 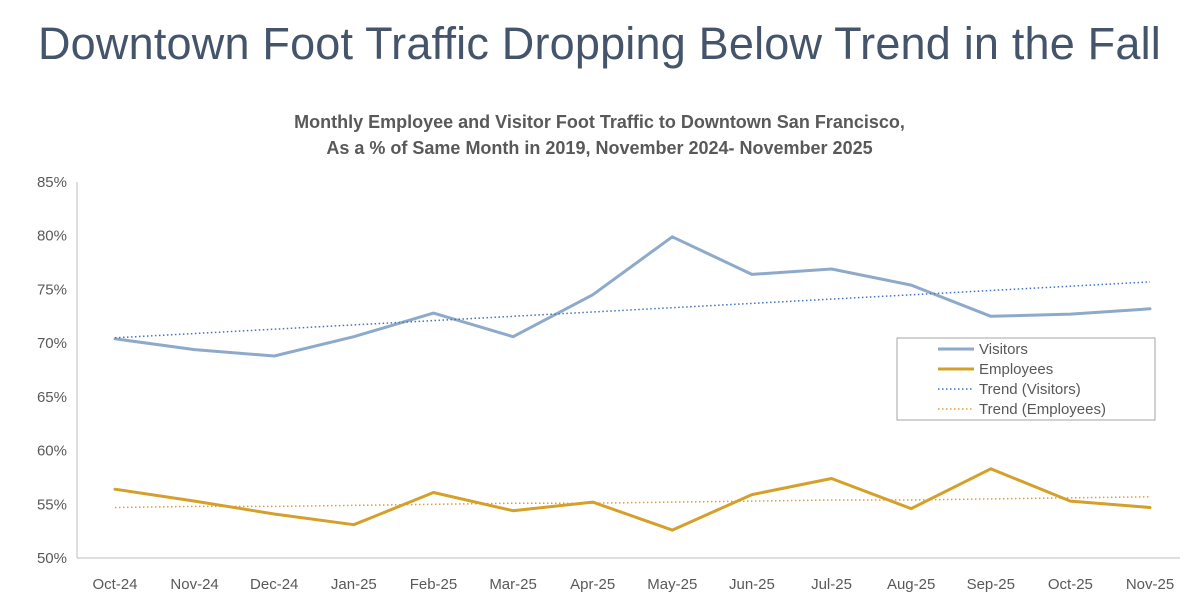 What do you see at coordinates (114, 584) in the screenshot?
I see `x-tick-label: Oct-24` at bounding box center [114, 584].